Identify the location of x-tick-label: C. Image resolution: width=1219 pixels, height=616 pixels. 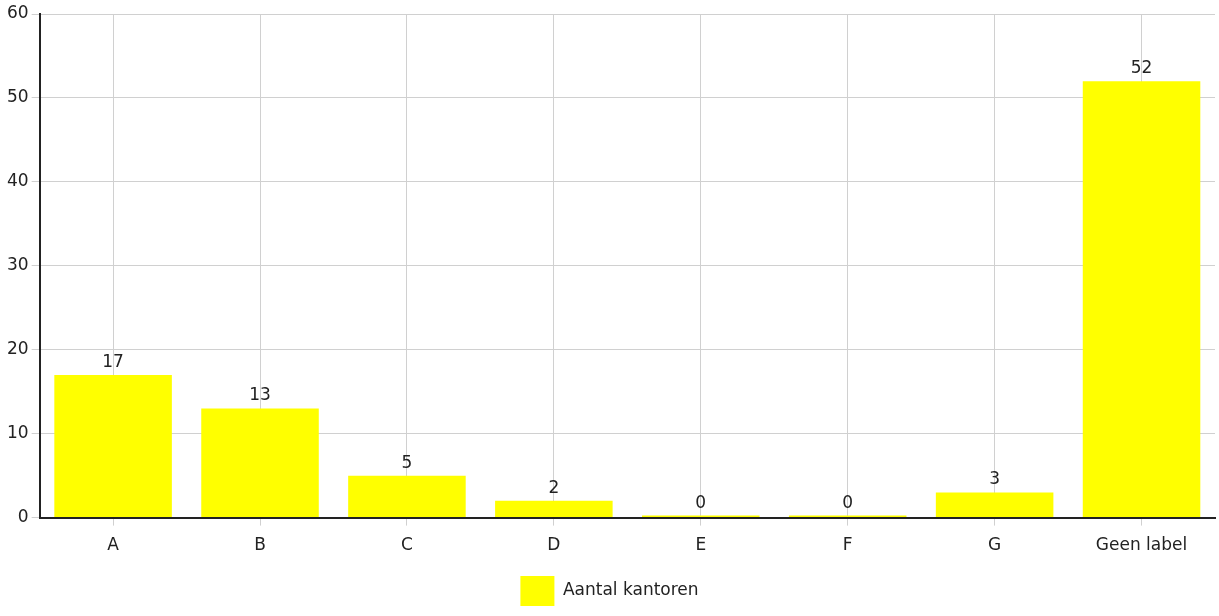
(407, 544).